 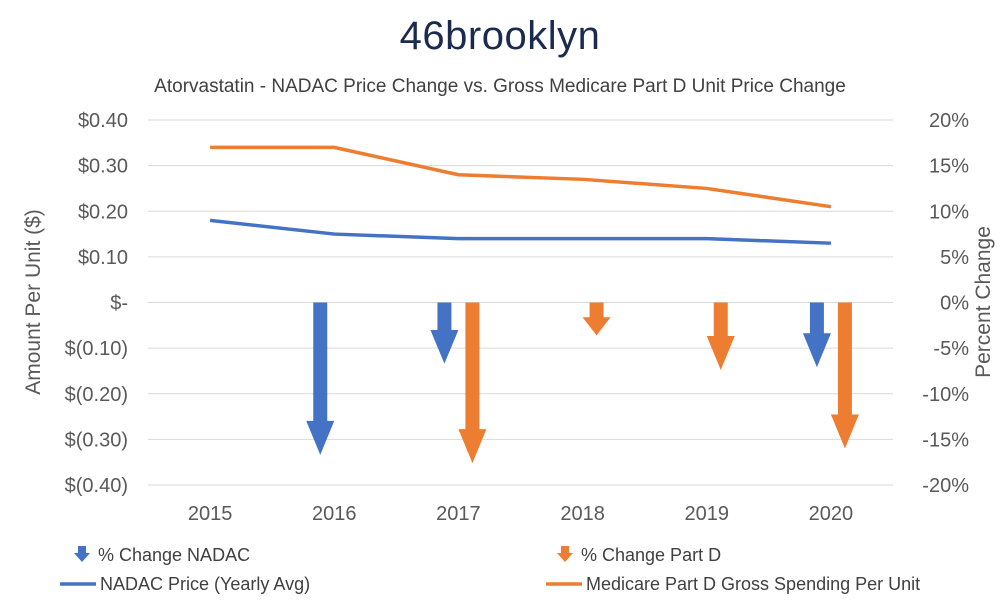 I want to click on right-axis-title: Percent Change, so click(x=983, y=302).